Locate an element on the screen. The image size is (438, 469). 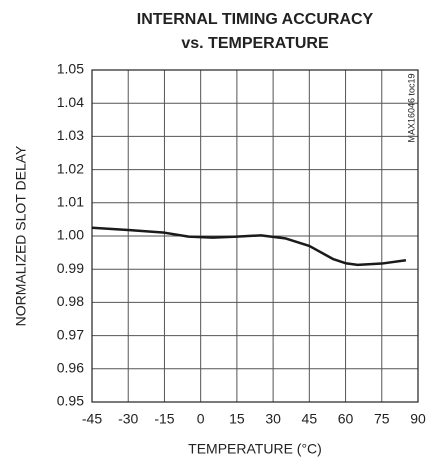
data-line is located at coordinates (249, 246).